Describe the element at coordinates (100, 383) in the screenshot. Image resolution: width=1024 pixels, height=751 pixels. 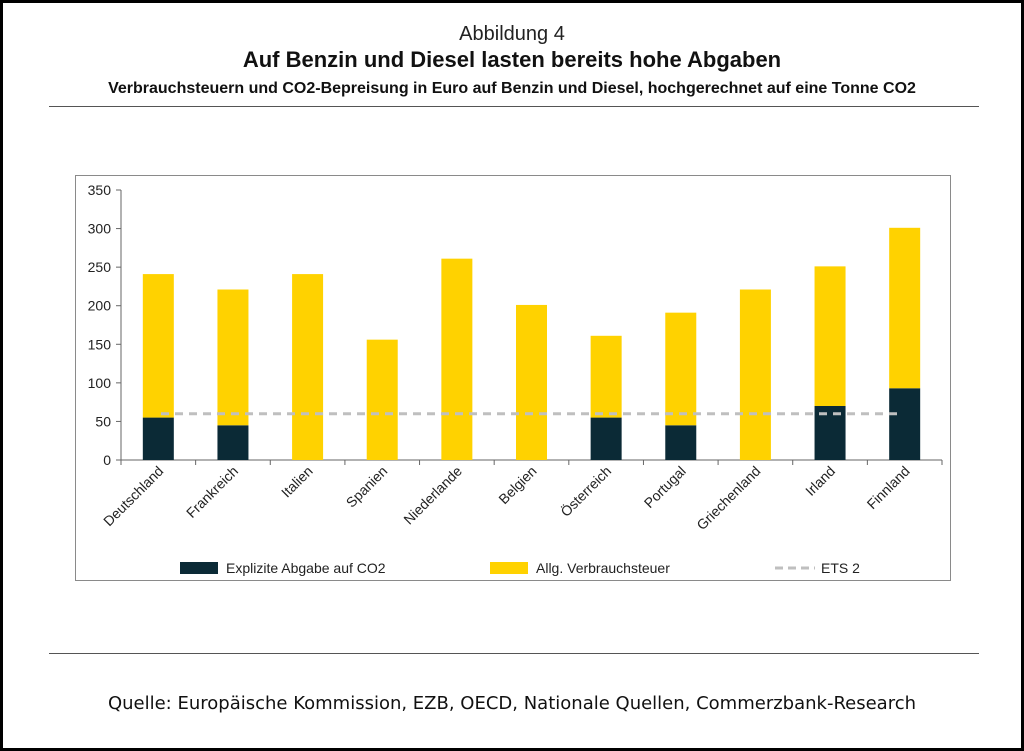
I see `y-tick-label: 100` at that location.